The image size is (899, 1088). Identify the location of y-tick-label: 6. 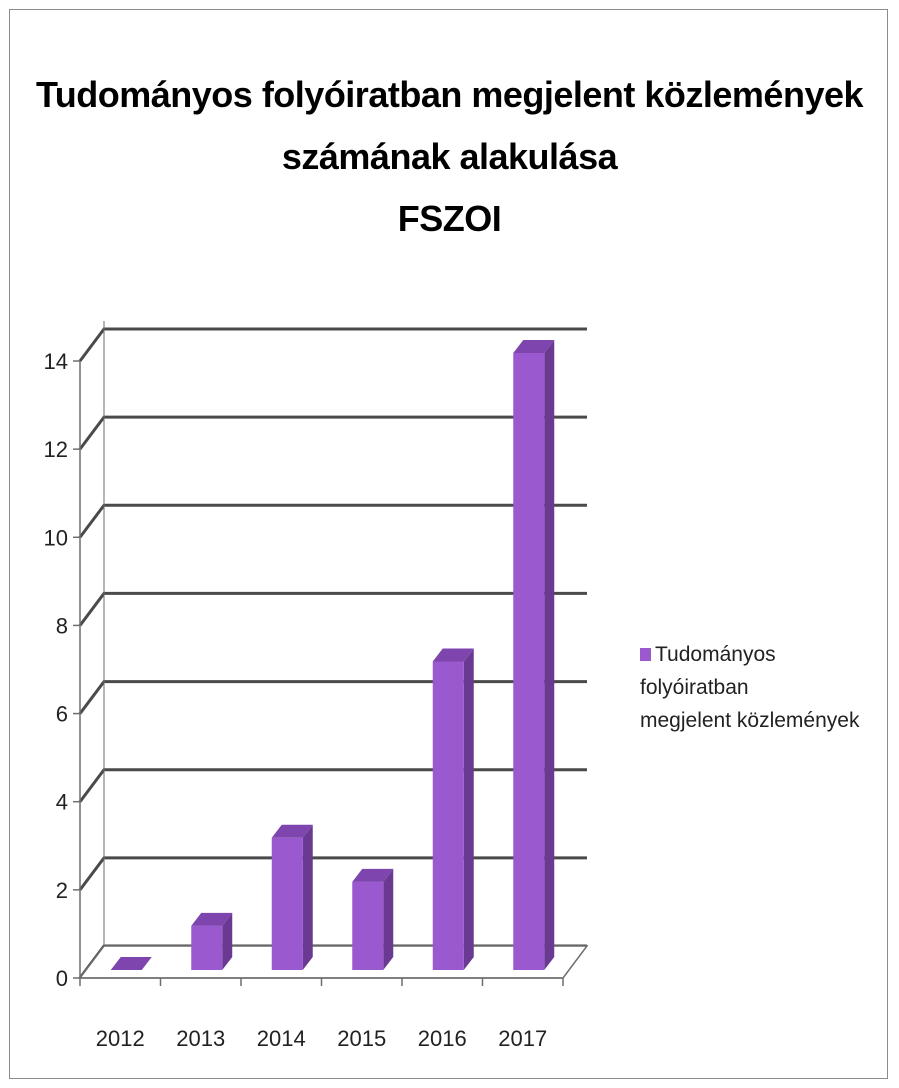
(62, 714).